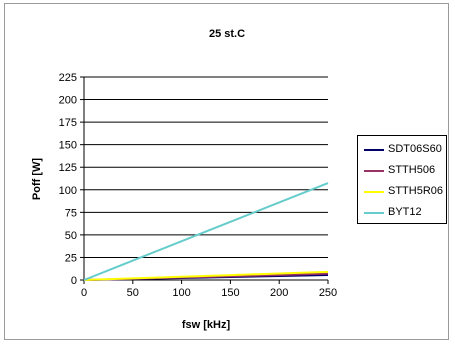 This screenshot has height=345, width=455. Describe the element at coordinates (71, 236) in the screenshot. I see `y-tick-label: 50` at that location.